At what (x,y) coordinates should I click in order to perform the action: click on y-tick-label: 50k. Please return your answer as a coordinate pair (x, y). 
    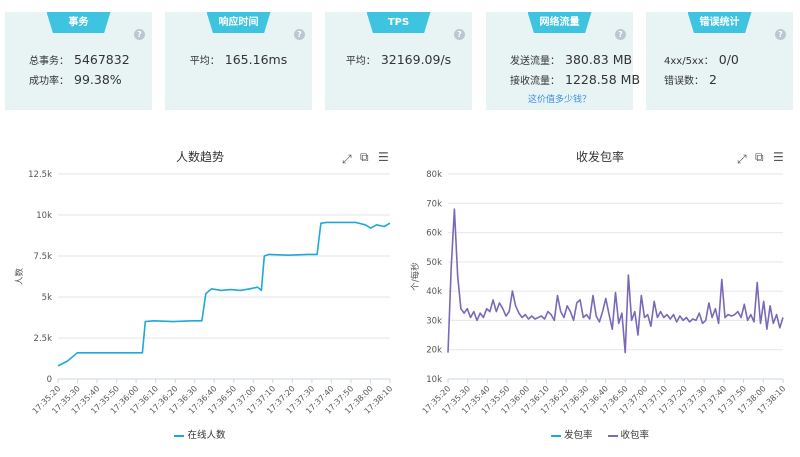
    Looking at the image, I should click on (434, 263).